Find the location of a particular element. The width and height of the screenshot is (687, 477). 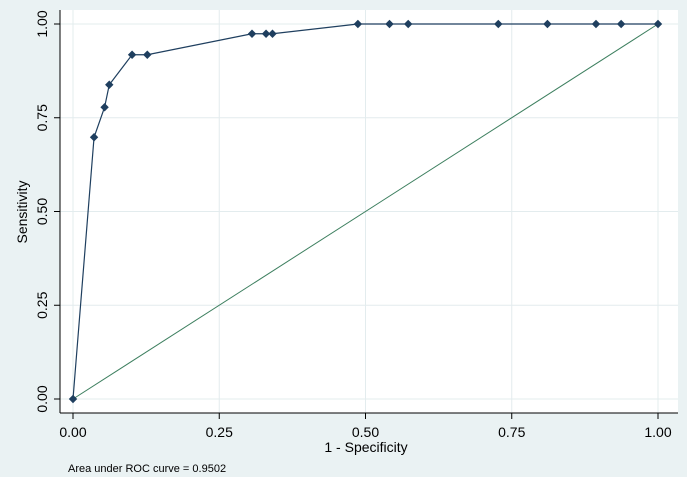

y-tick-label-4: 1.00 is located at coordinates (42, 23).